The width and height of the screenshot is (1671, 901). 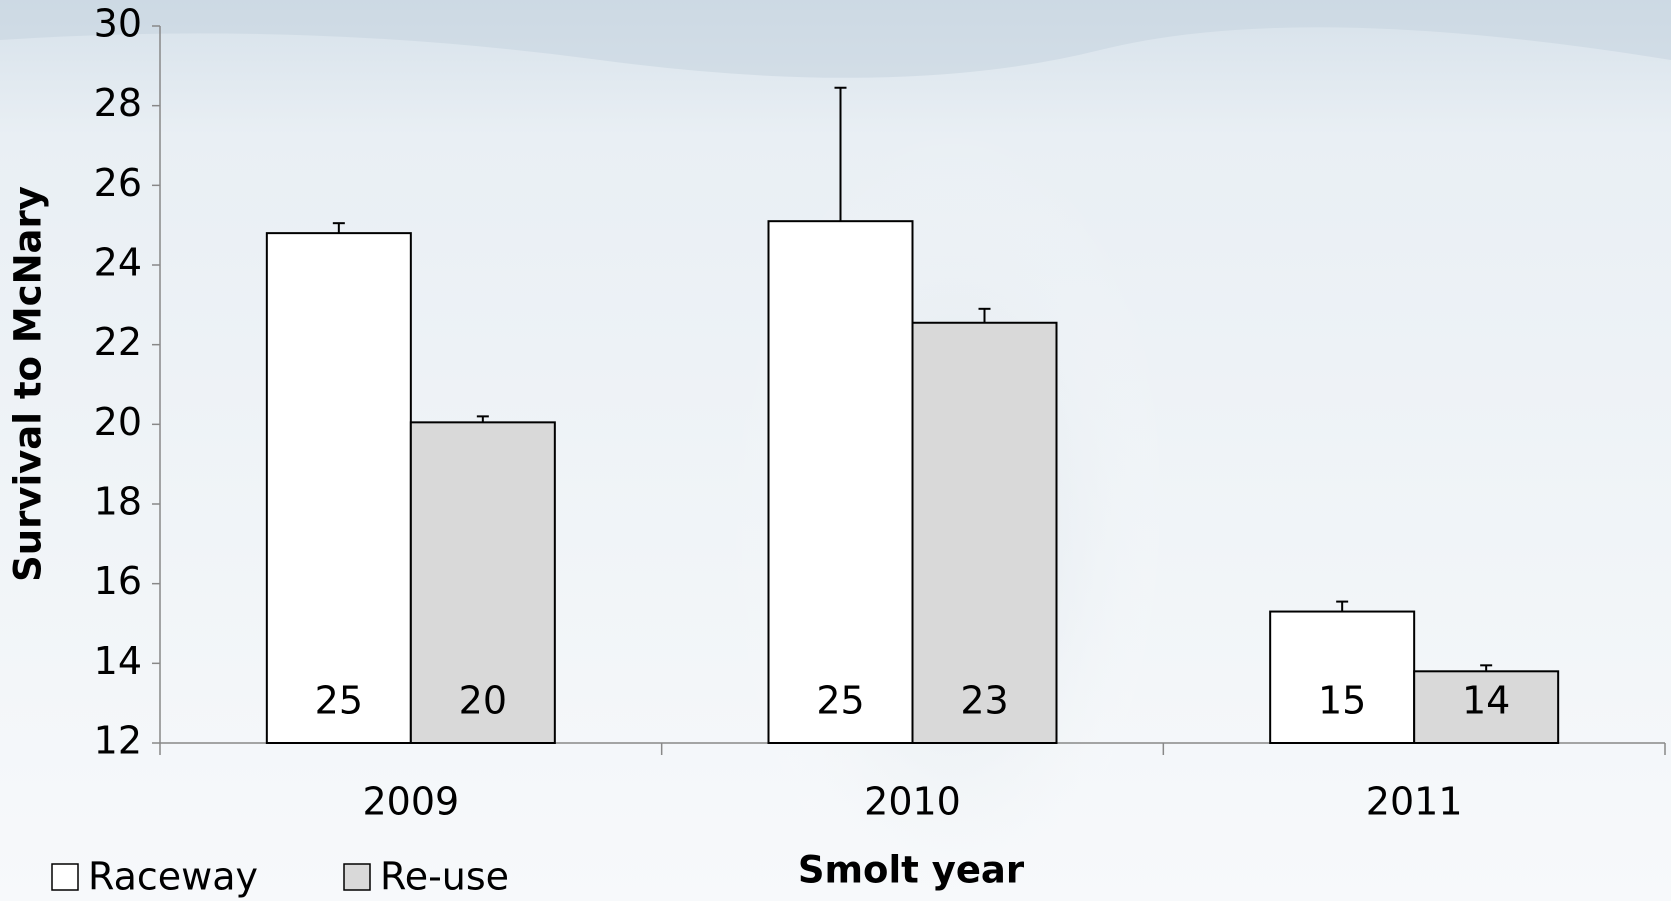 What do you see at coordinates (118, 183) in the screenshot?
I see `y-tick-label: 26` at bounding box center [118, 183].